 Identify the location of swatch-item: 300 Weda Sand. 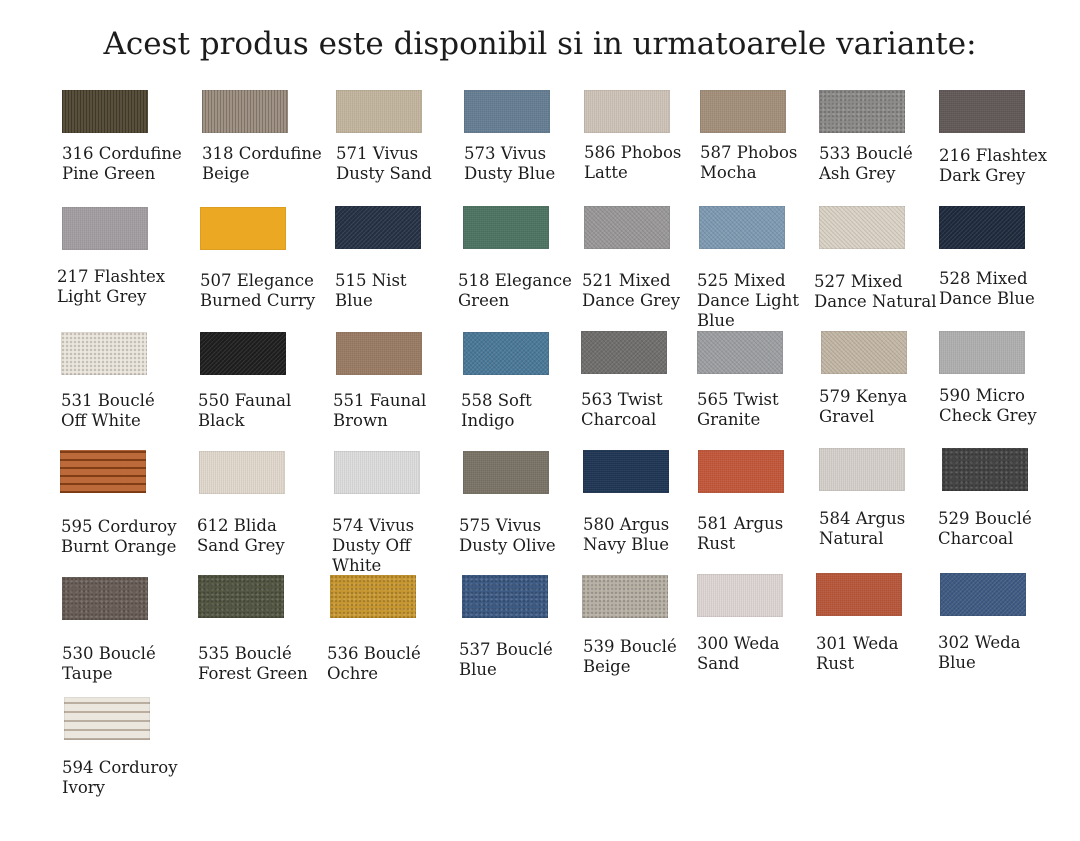
(772, 624).